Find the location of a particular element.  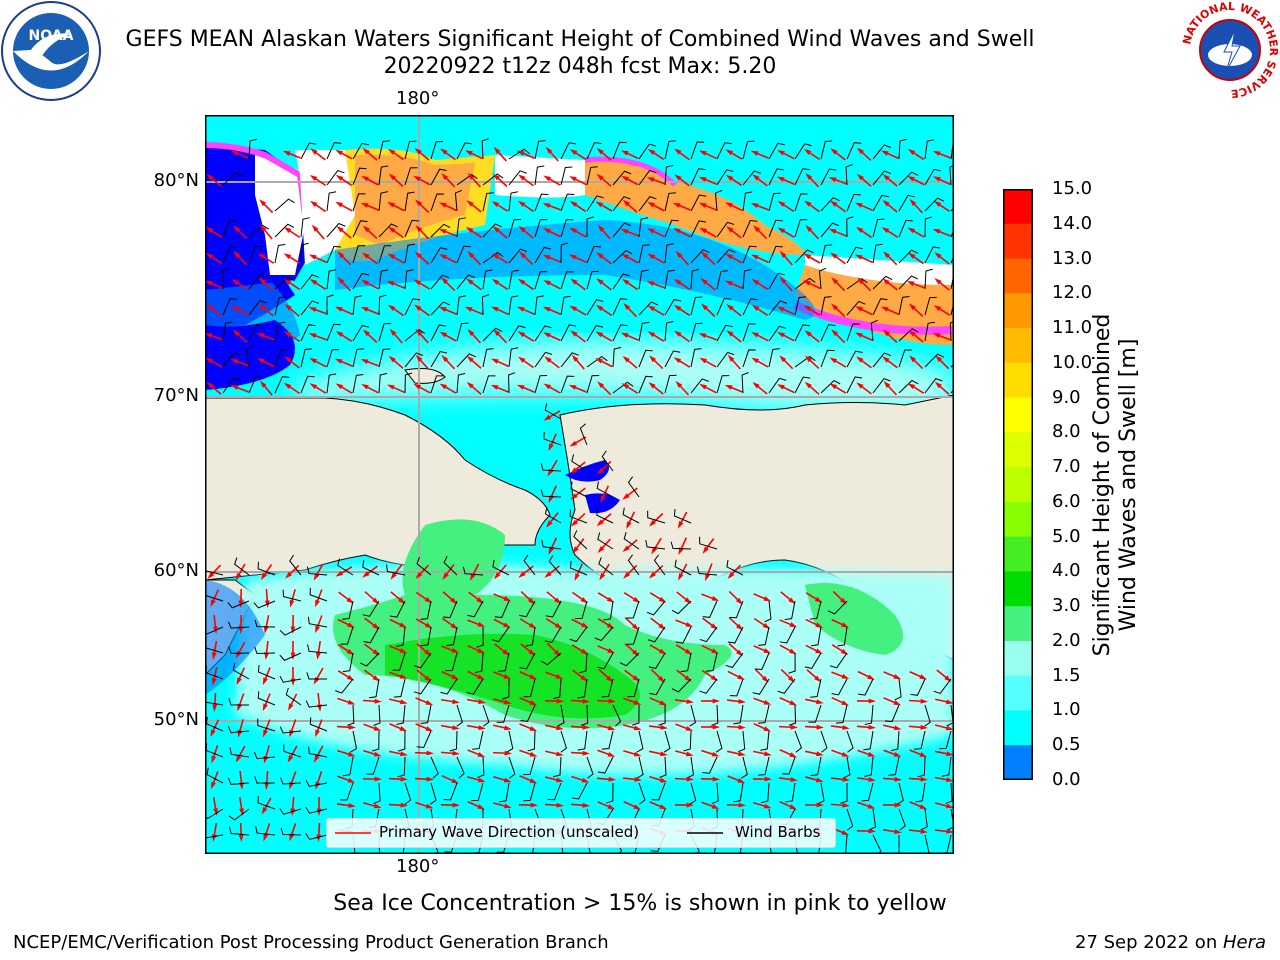

legend-wind-barbs-label: Wind Barbs is located at coordinates (778, 832).